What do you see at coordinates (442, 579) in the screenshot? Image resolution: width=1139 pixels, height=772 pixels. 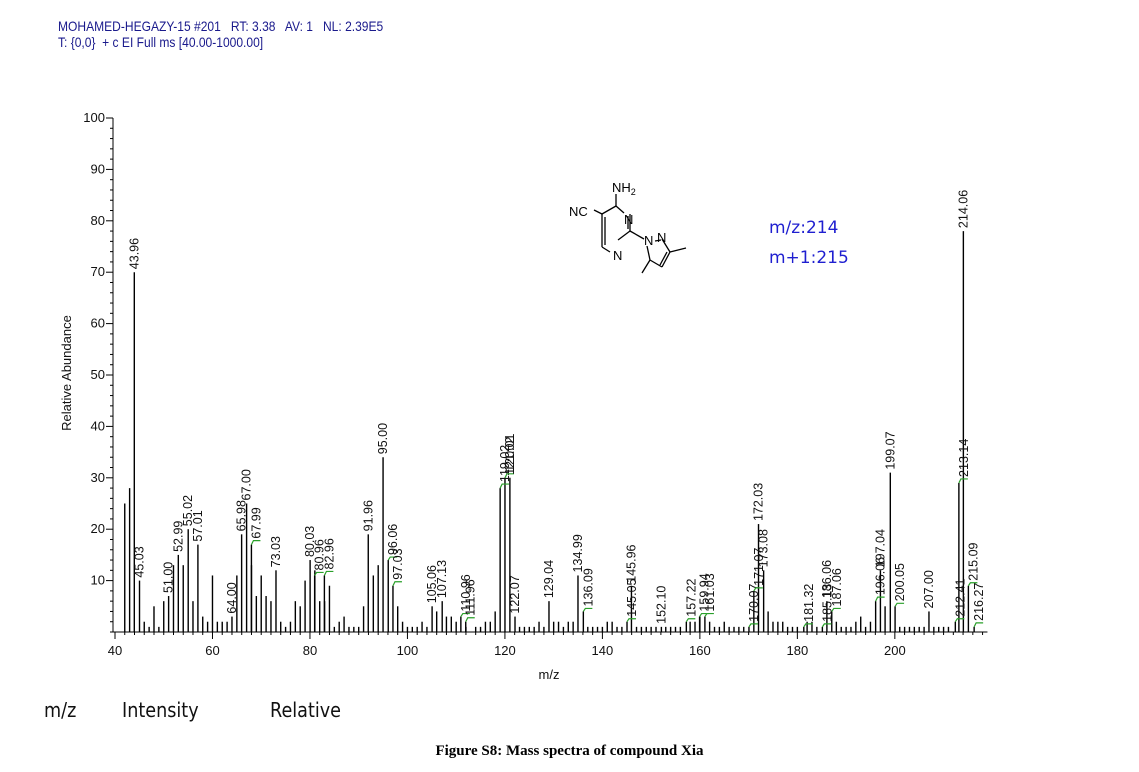 I see `peak-label: 107.13` at bounding box center [442, 579].